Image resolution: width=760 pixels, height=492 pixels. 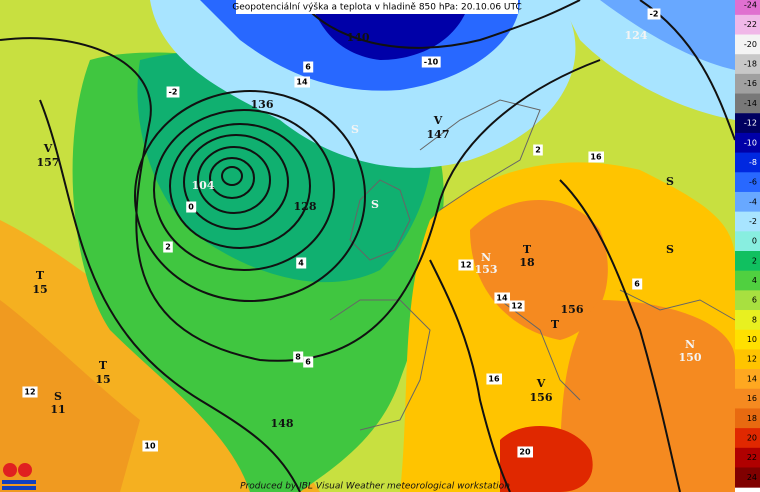 What do you see at coordinates (753, 201) in the screenshot?
I see `legend-label: -4` at bounding box center [753, 201].